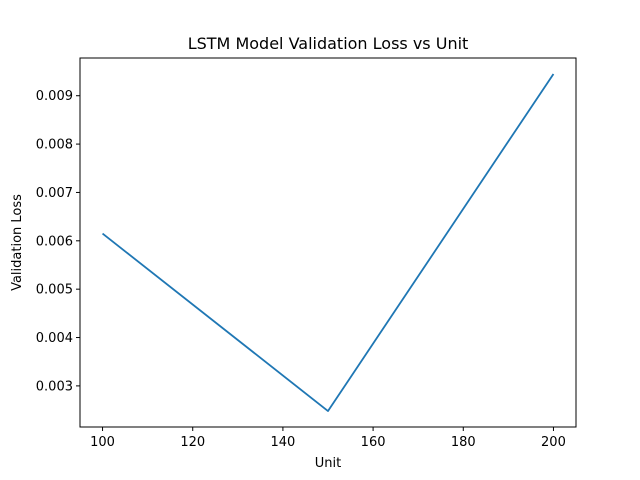  Describe the element at coordinates (553, 442) in the screenshot. I see `x-tick-label: 200` at that location.